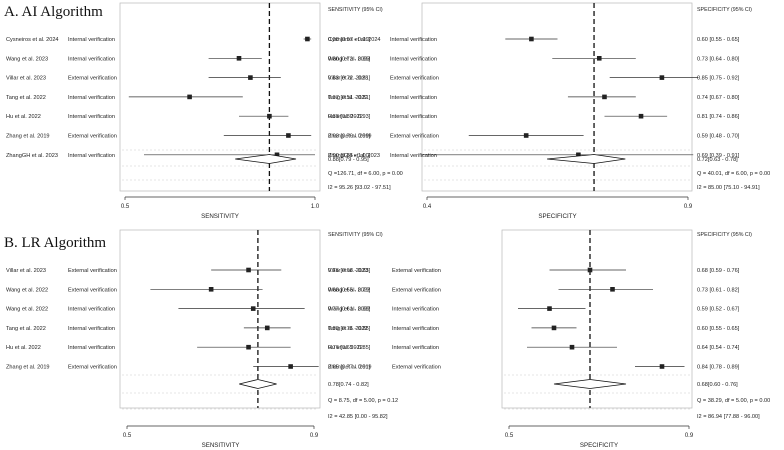 This screenshot has height=450, width=784. What do you see at coordinates (27, 310) in the screenshot?
I see `panel-3-study-name: Wang et al. 2022` at bounding box center [27, 310].